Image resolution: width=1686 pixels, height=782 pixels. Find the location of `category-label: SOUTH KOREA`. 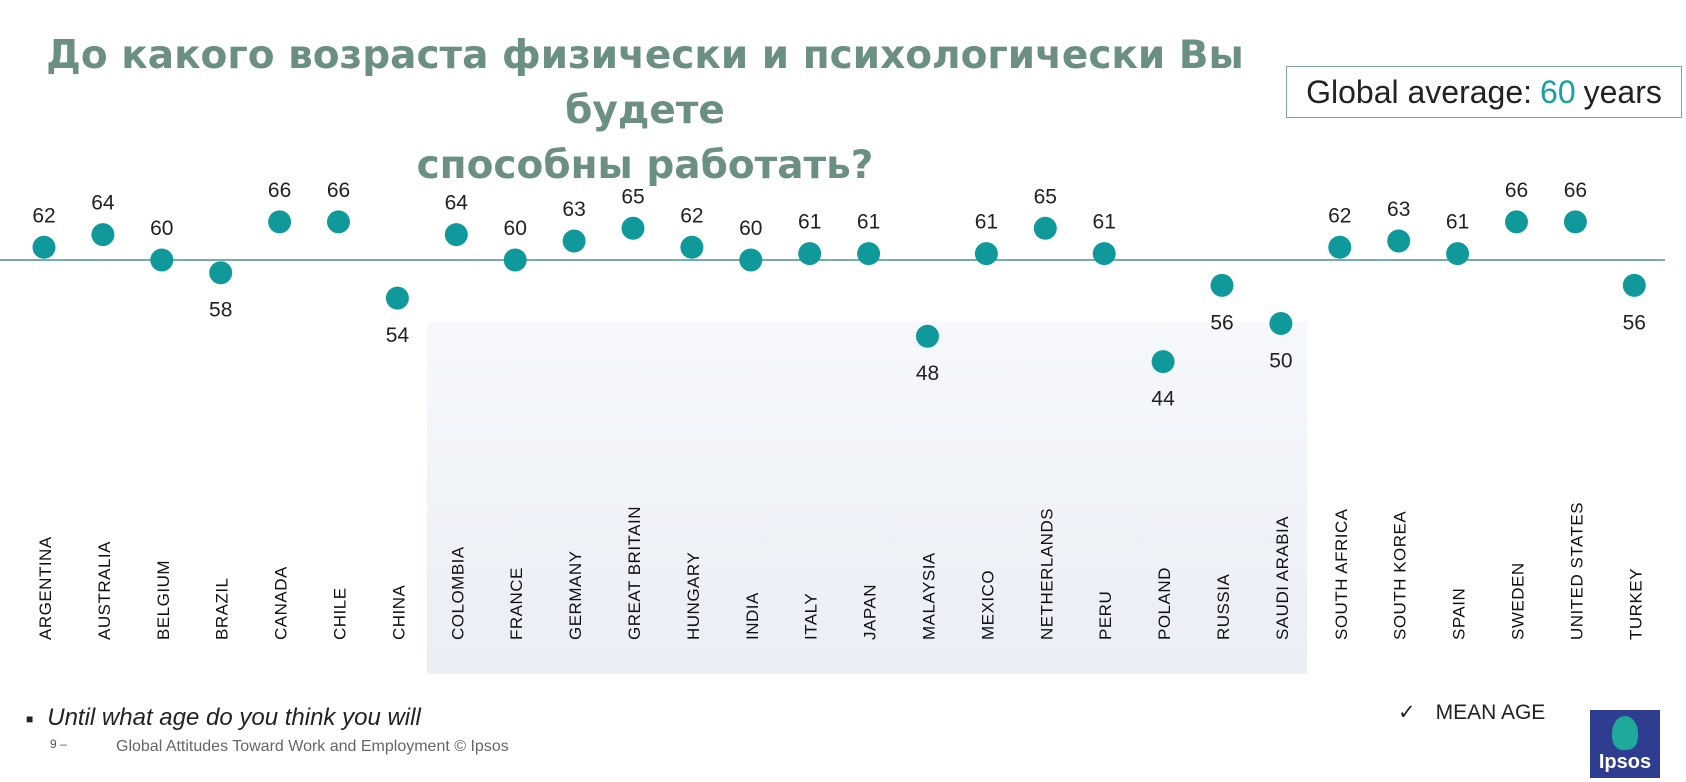

category-label: SOUTH KOREA is located at coordinates (1400, 575).